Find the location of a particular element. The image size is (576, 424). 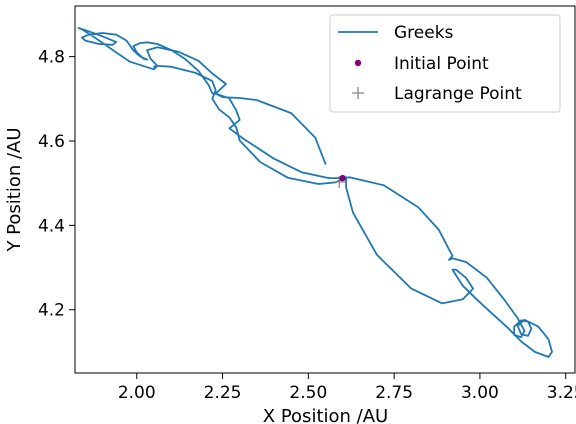

x-tick-label: 3.00 is located at coordinates (480, 393).